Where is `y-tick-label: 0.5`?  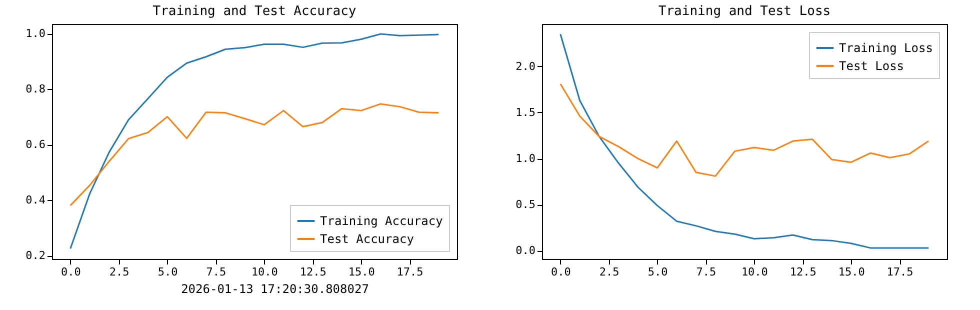 y-tick-label: 0.5 is located at coordinates (526, 205).